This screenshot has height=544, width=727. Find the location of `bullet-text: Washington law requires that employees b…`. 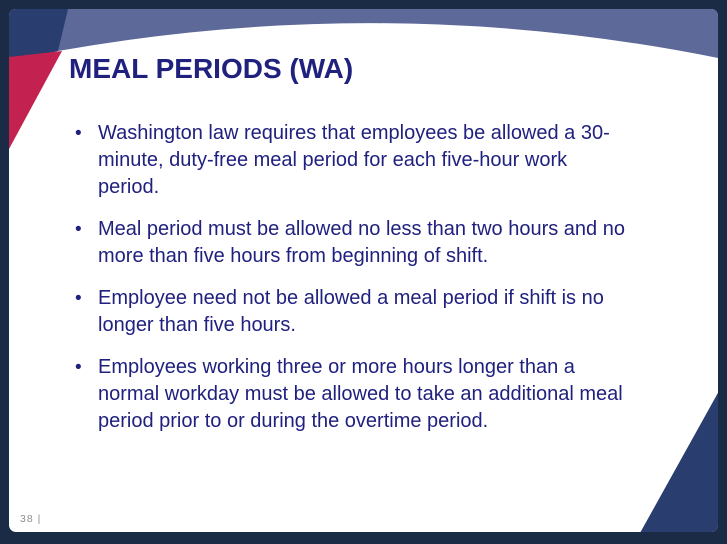

bullet-text: Washington law requires that employees b… is located at coordinates (354, 160).